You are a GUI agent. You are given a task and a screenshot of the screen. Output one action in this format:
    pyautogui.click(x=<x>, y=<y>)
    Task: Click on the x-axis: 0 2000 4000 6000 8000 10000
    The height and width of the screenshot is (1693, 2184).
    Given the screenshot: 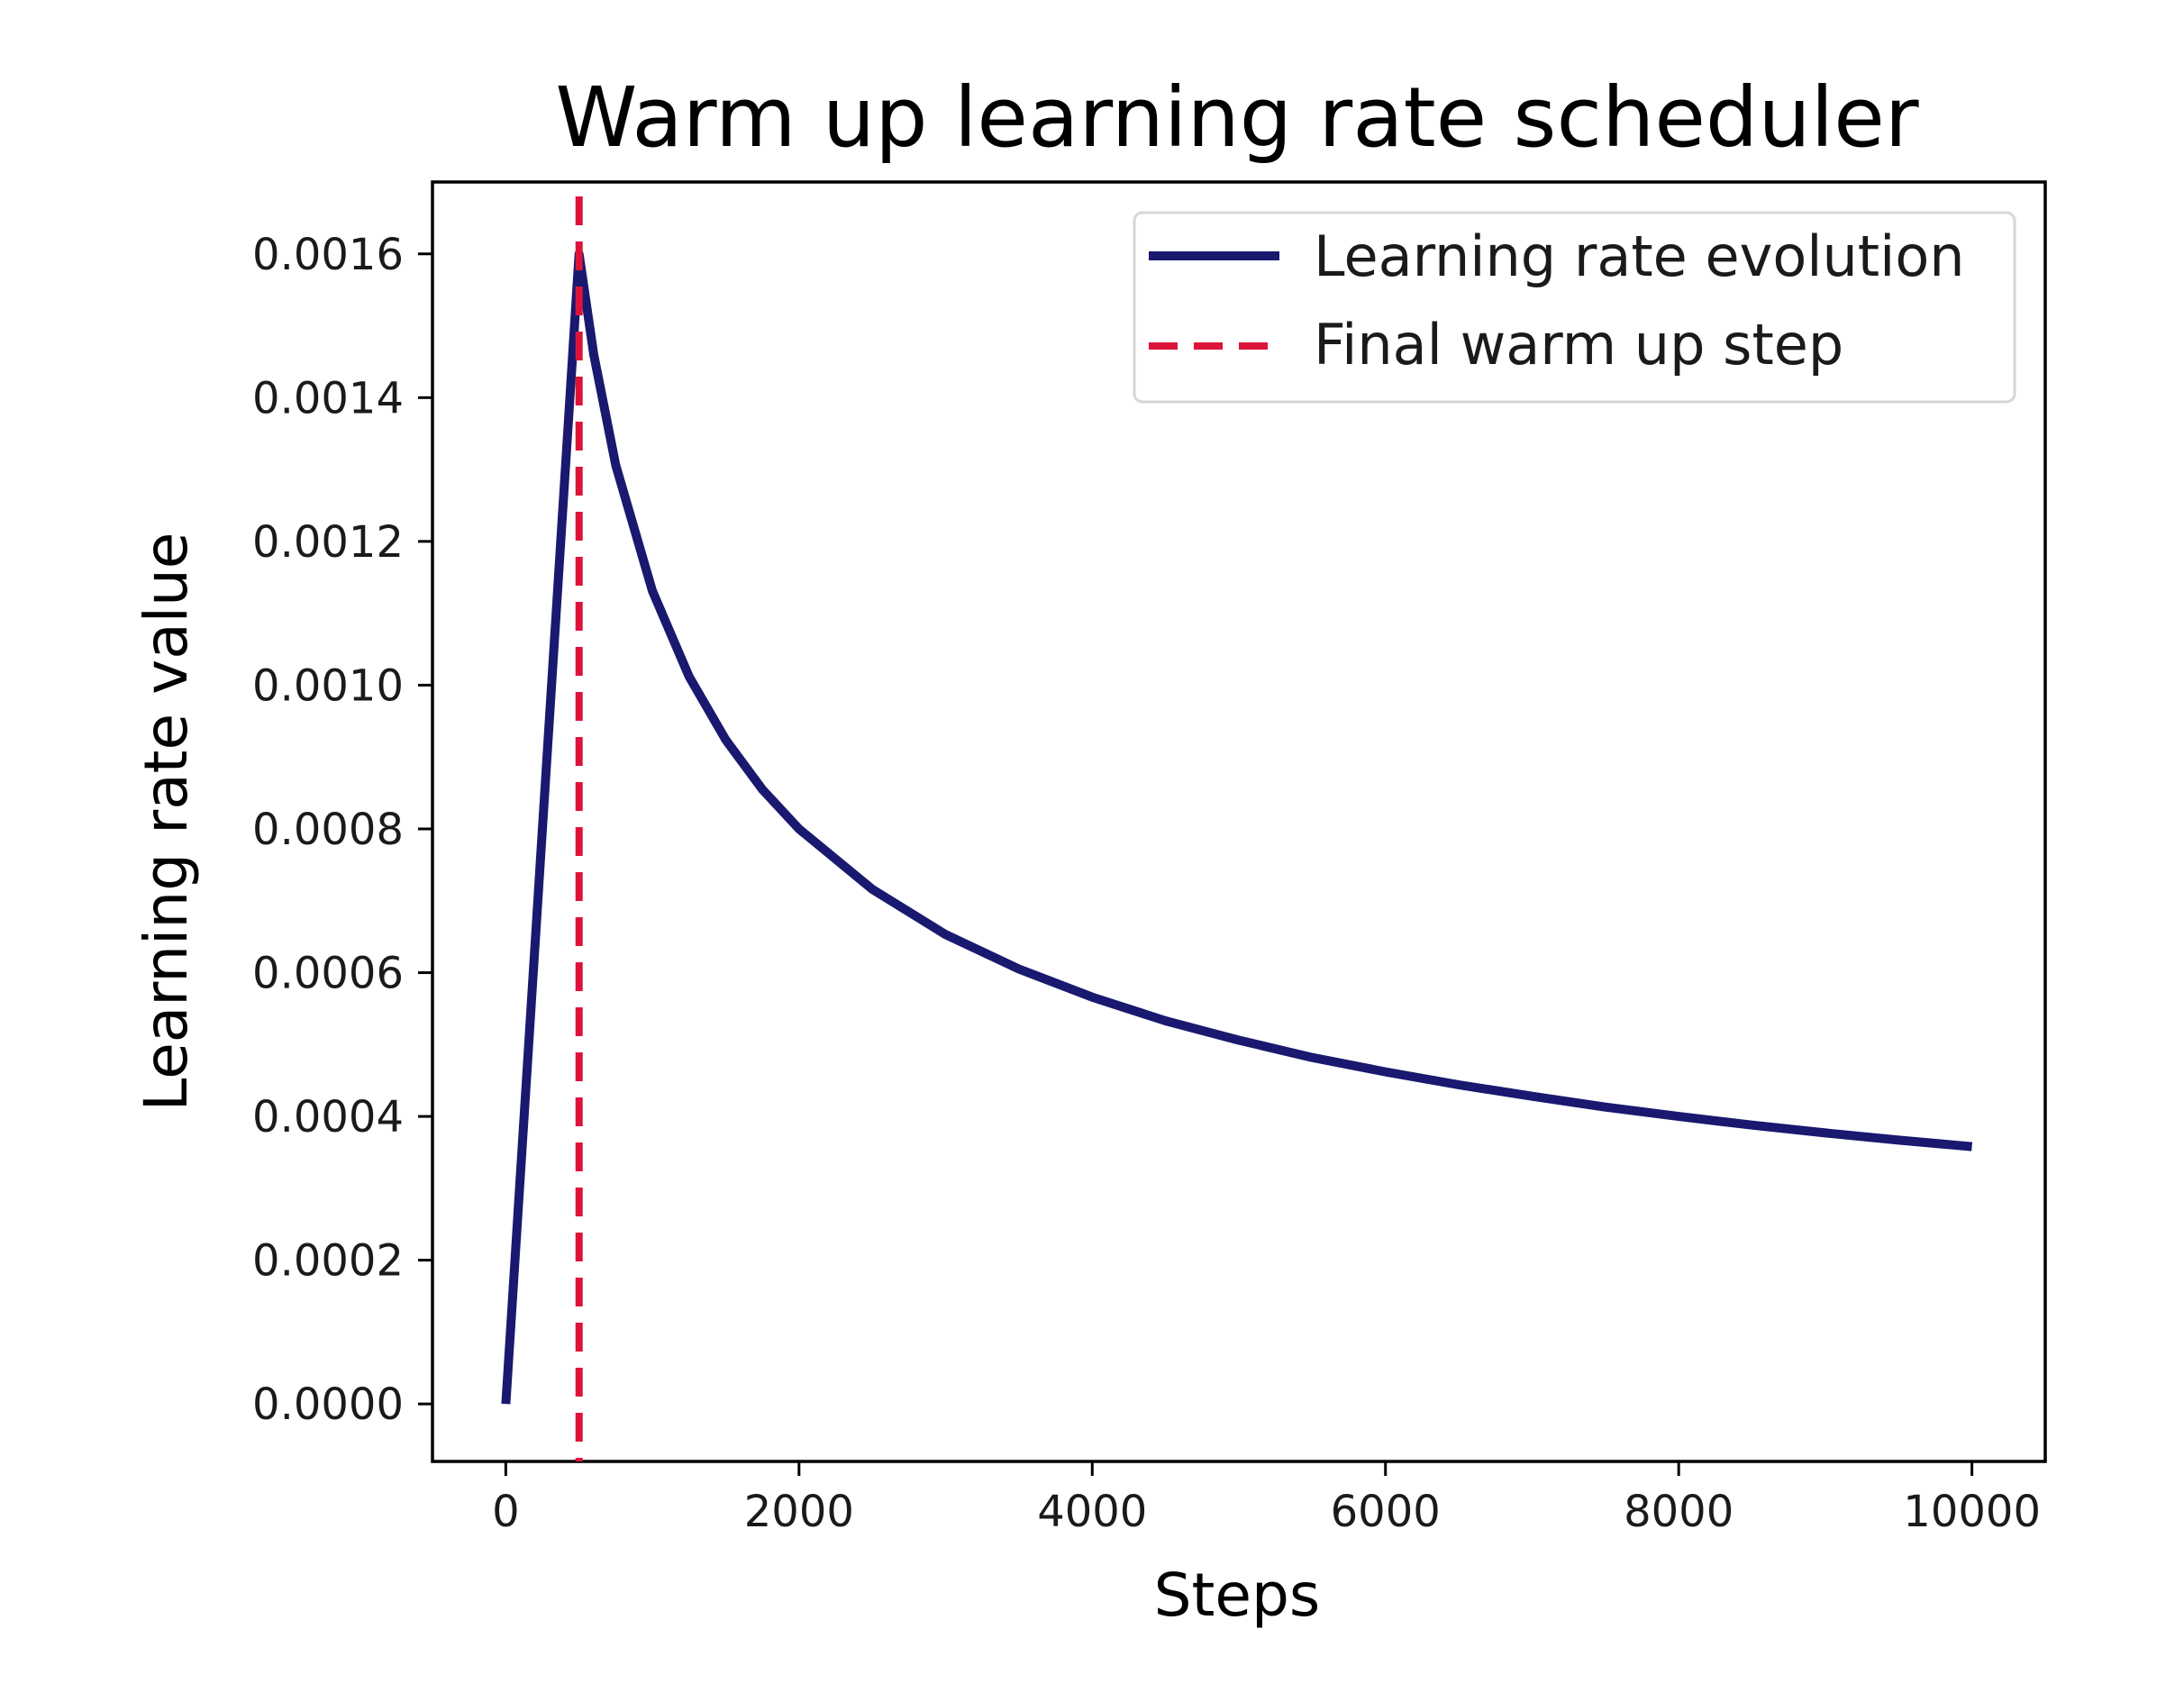 What is the action you would take?
    pyautogui.click(x=1267, y=1499)
    